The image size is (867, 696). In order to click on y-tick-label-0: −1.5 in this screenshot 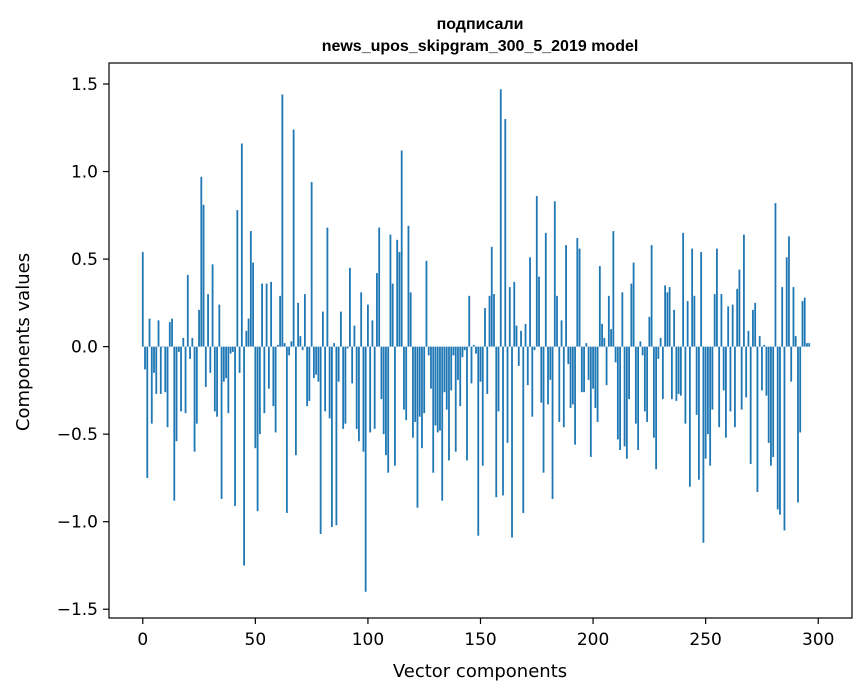, I will do `click(77, 610)`.